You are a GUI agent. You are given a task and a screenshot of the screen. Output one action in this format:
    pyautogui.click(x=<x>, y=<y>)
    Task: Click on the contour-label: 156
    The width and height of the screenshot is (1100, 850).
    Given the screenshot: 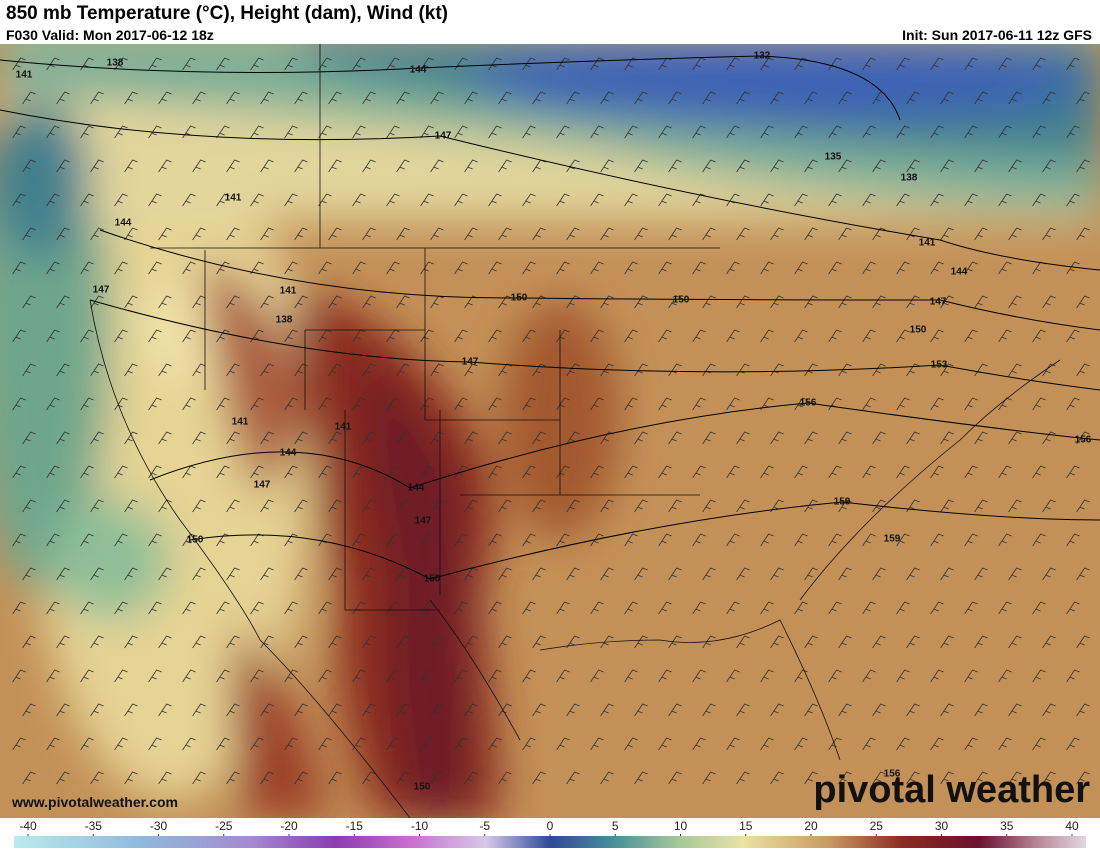 What is the action you would take?
    pyautogui.click(x=808, y=403)
    